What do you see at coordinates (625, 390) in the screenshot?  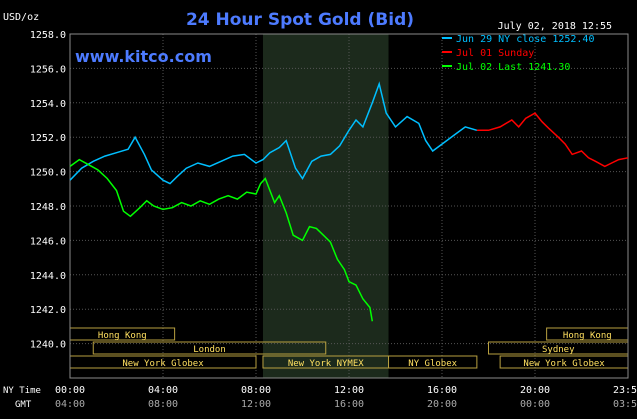 I see `x-tick-label-ny: 23:59` at bounding box center [625, 390].